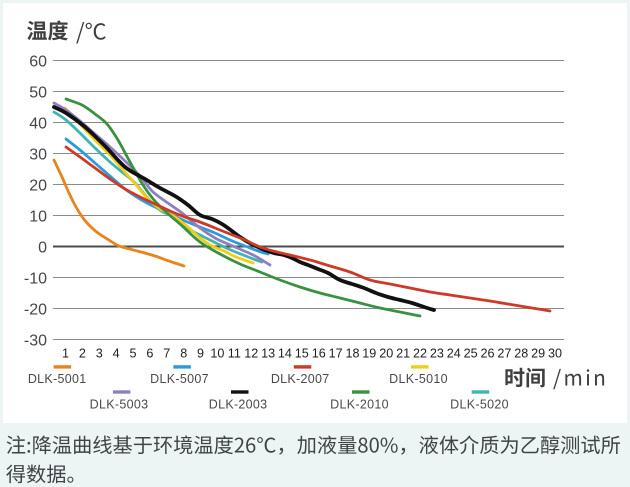 This screenshot has width=630, height=487. What do you see at coordinates (35, 340) in the screenshot?
I see `svg-text: -30` at bounding box center [35, 340].